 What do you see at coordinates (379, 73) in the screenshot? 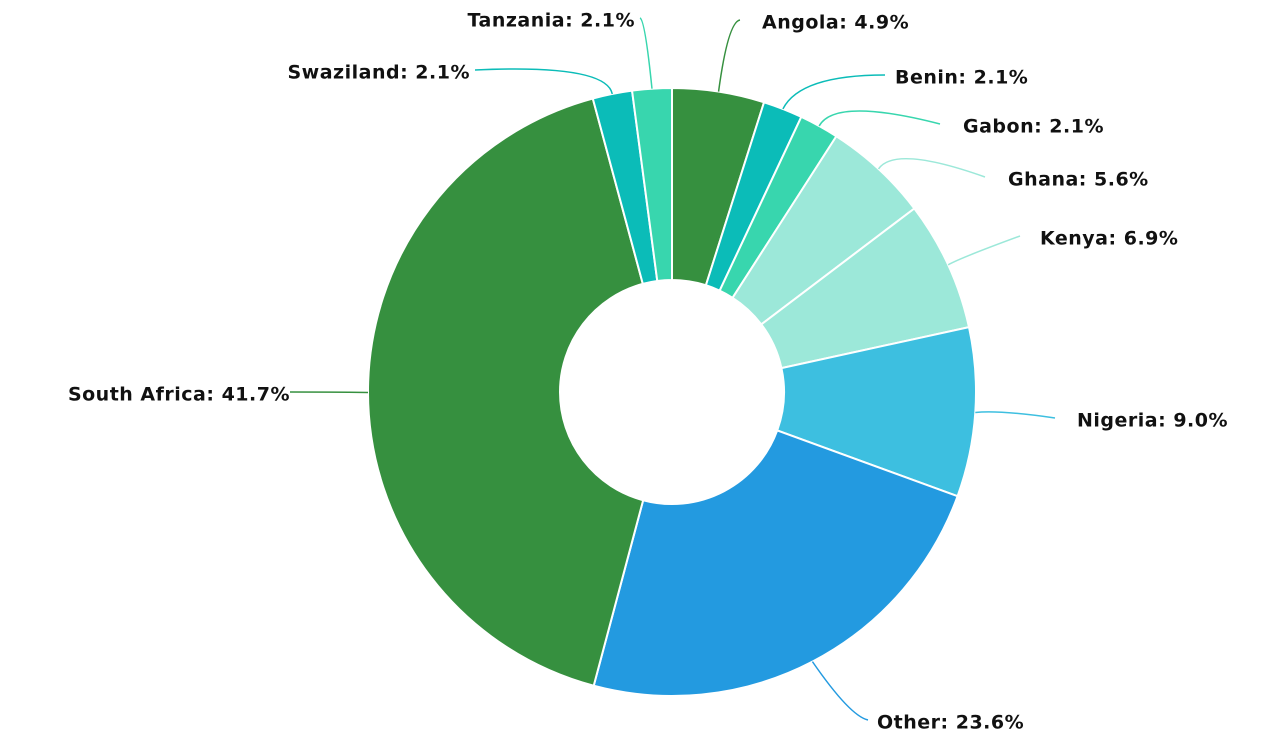
I see `data-label: Swaziland: 2.1%` at bounding box center [379, 73].